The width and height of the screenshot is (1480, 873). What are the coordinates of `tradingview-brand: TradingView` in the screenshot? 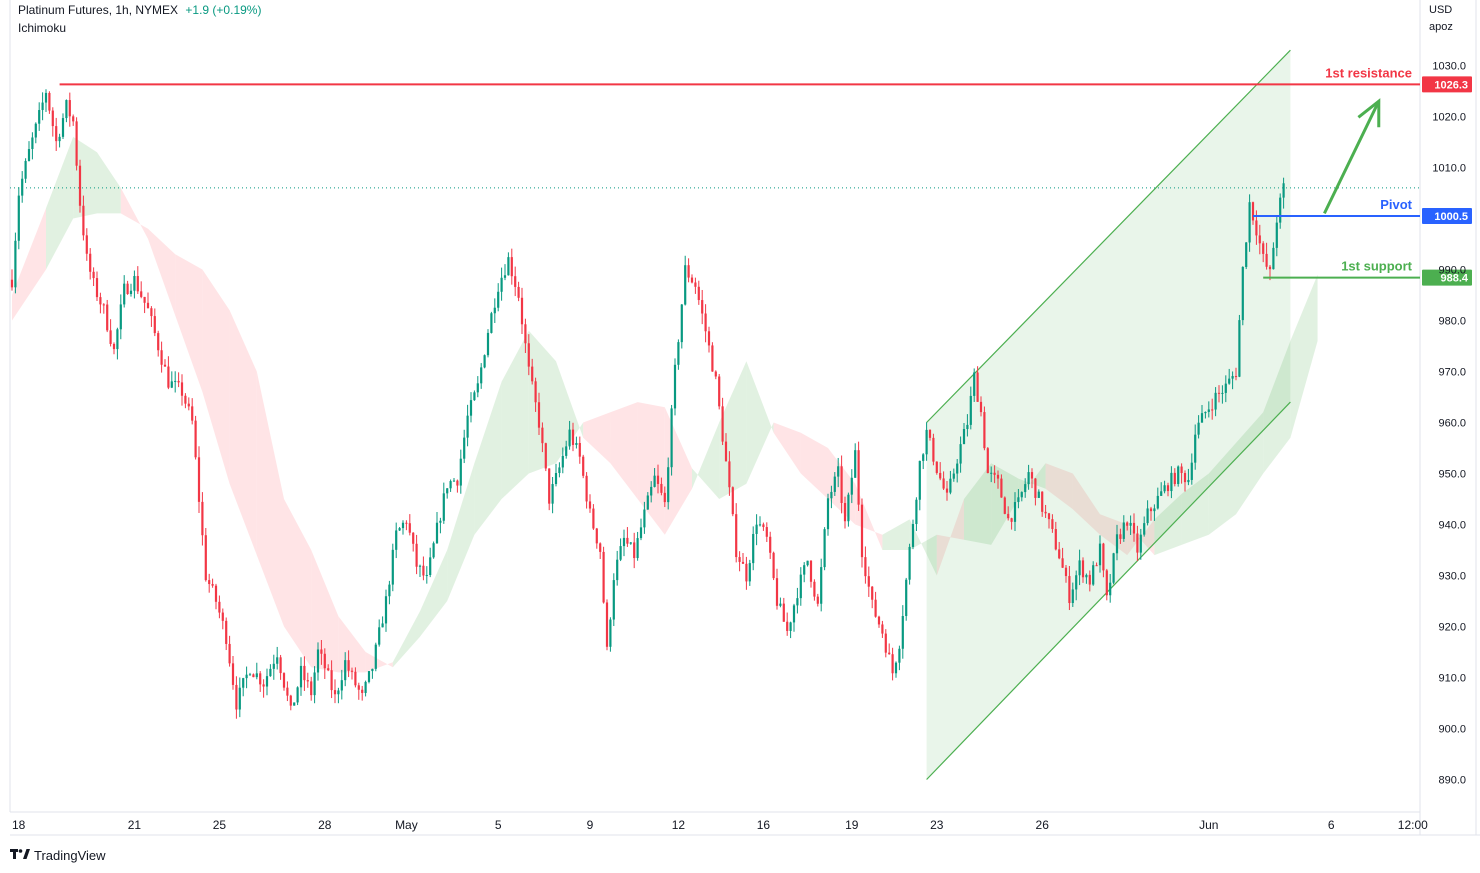 It's located at (58, 855).